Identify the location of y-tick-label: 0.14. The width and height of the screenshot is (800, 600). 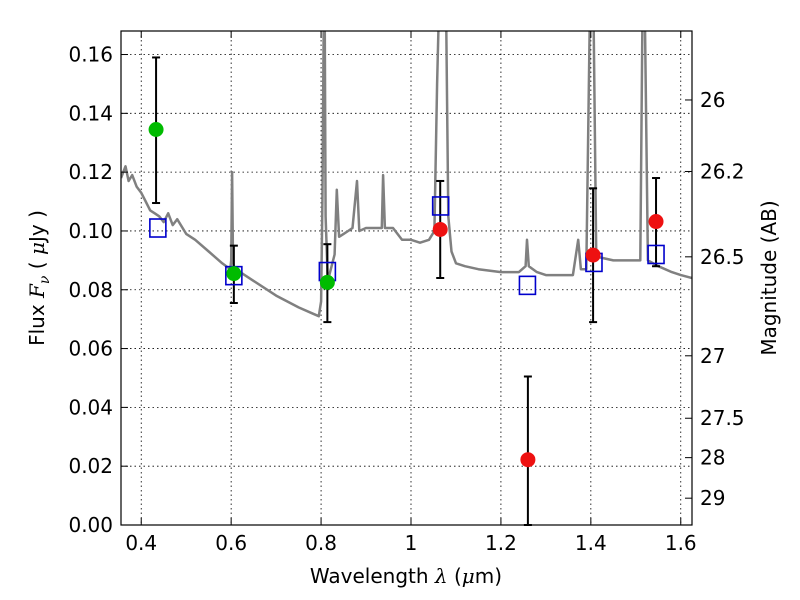
(90, 113).